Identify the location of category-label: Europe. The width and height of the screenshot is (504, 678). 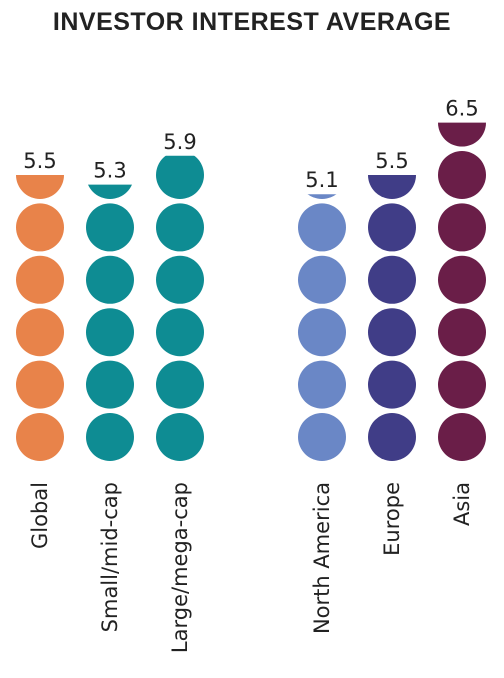
(392, 519).